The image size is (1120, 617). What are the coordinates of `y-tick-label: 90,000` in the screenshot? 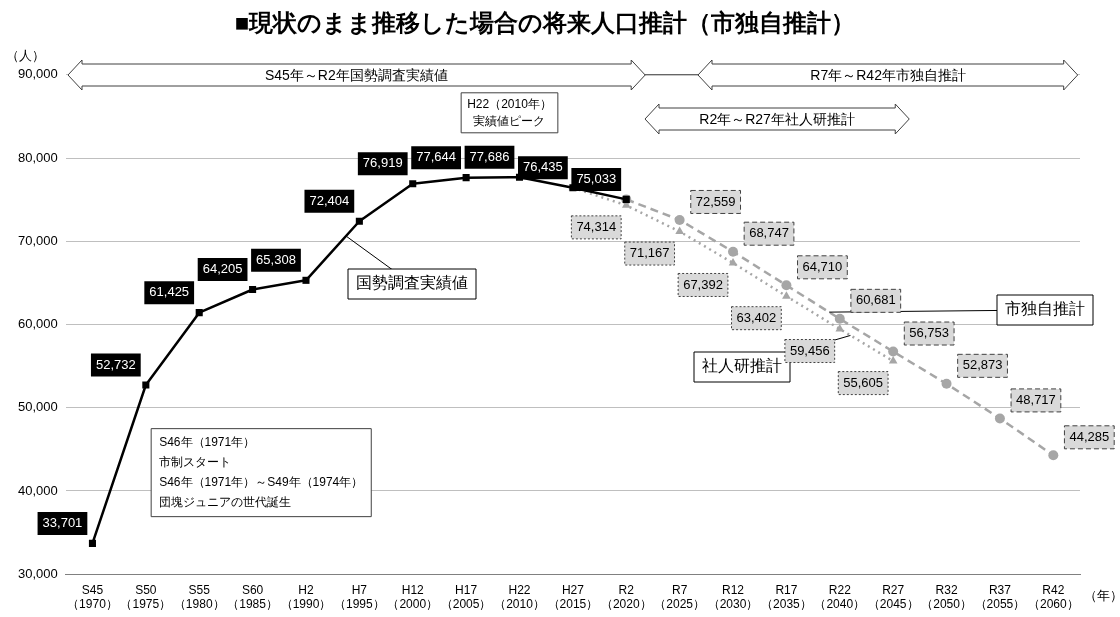 It's located at (38, 74).